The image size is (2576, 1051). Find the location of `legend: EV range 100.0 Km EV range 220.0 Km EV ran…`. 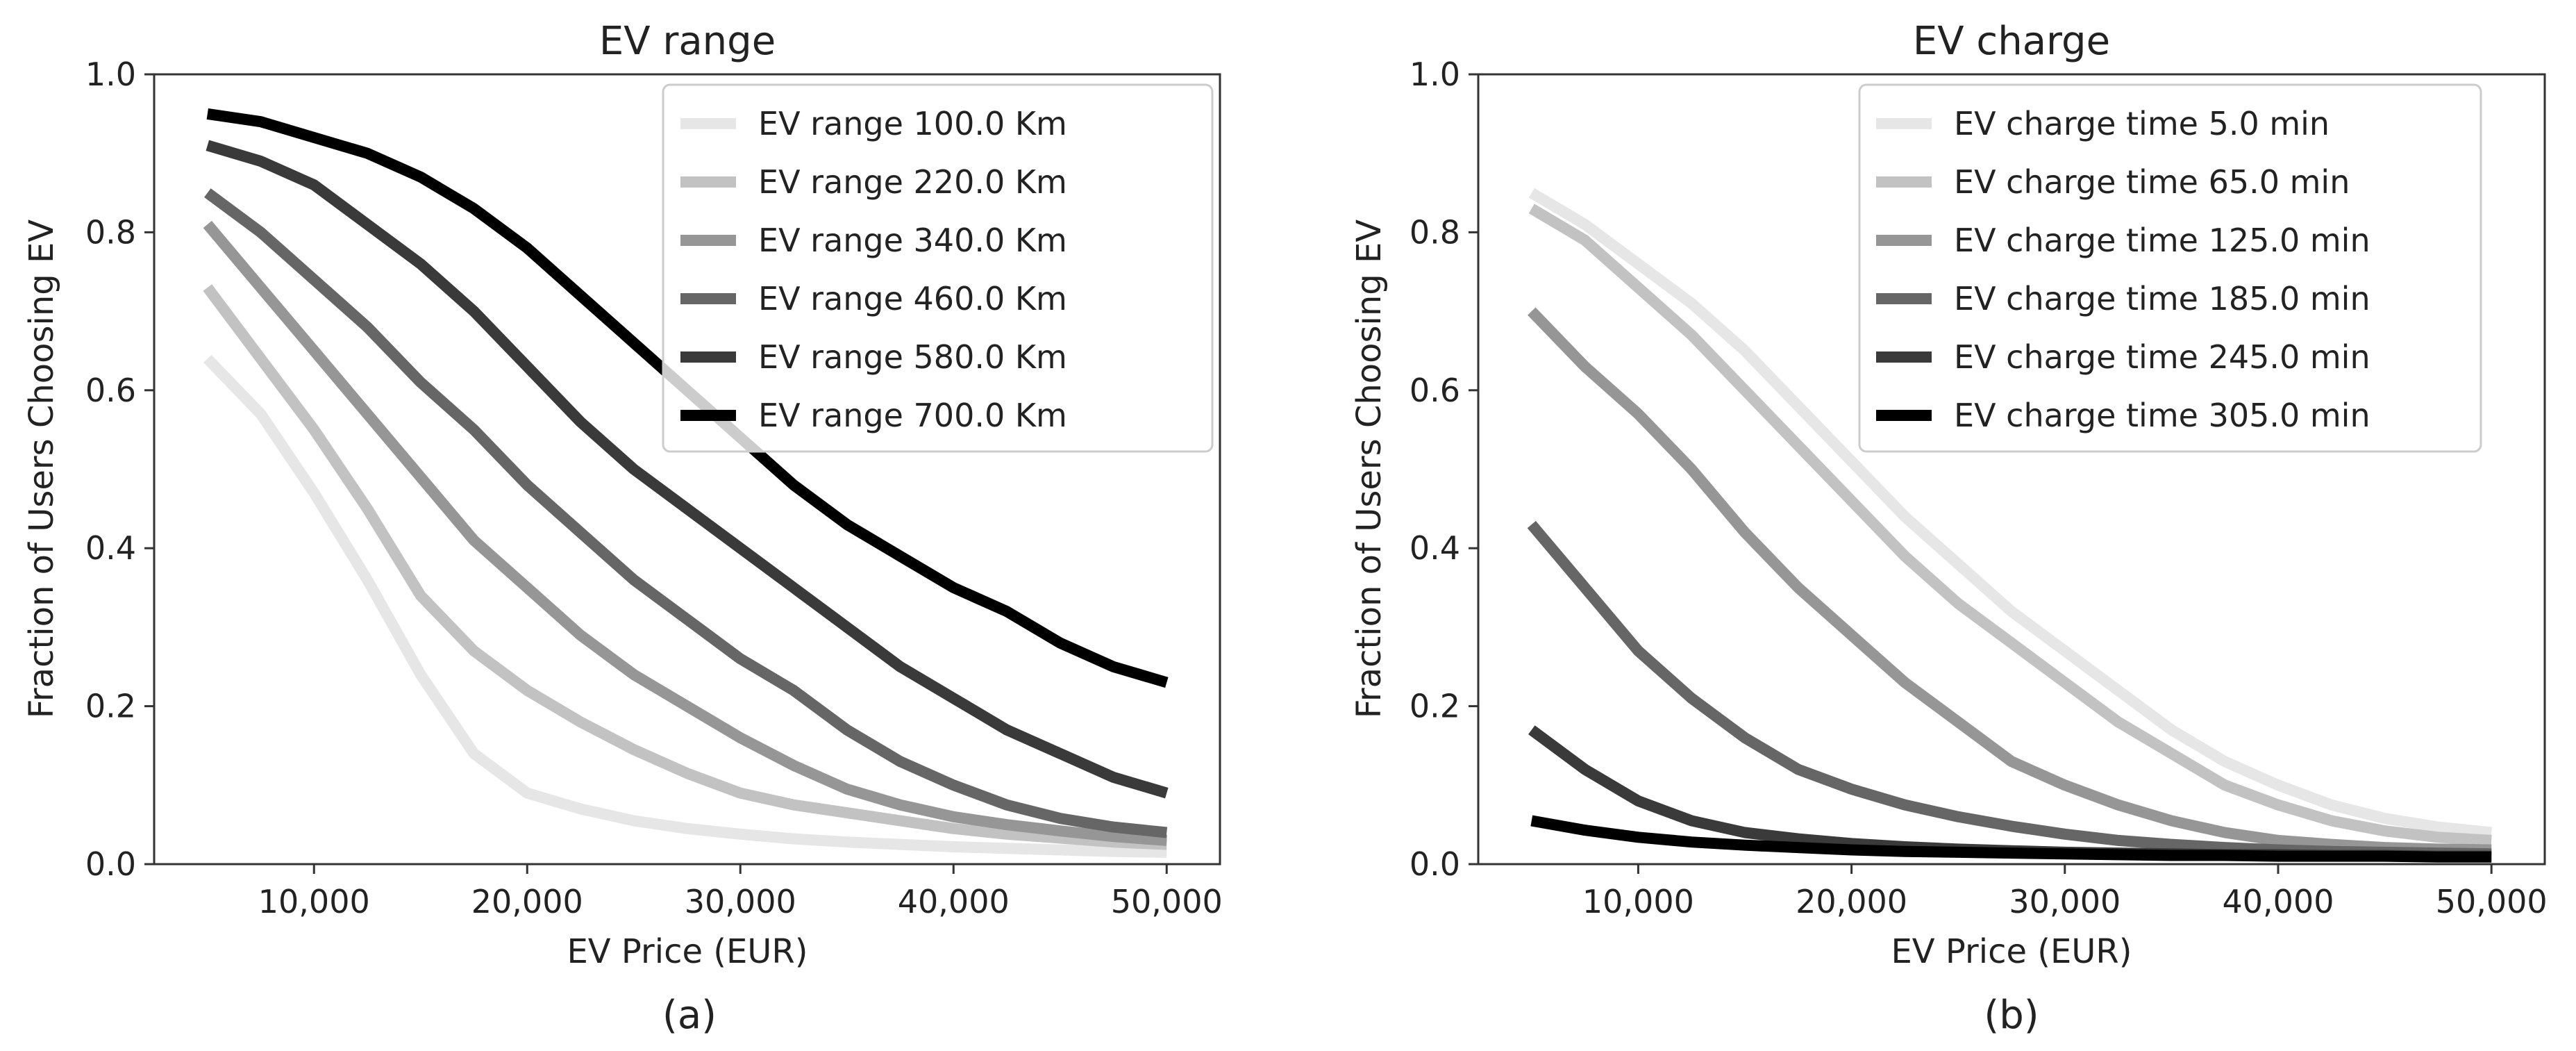

legend: EV range 100.0 Km EV range 220.0 Km EV ran… is located at coordinates (938, 268).